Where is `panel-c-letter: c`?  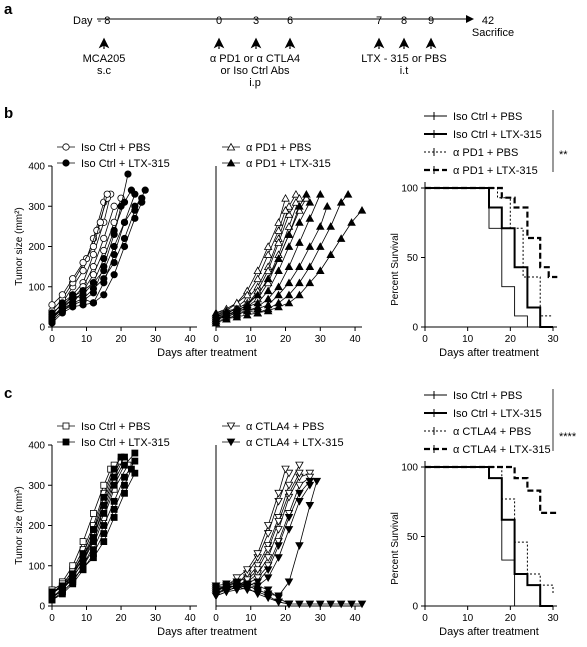 panel-c-letter: c is located at coordinates (8, 393).